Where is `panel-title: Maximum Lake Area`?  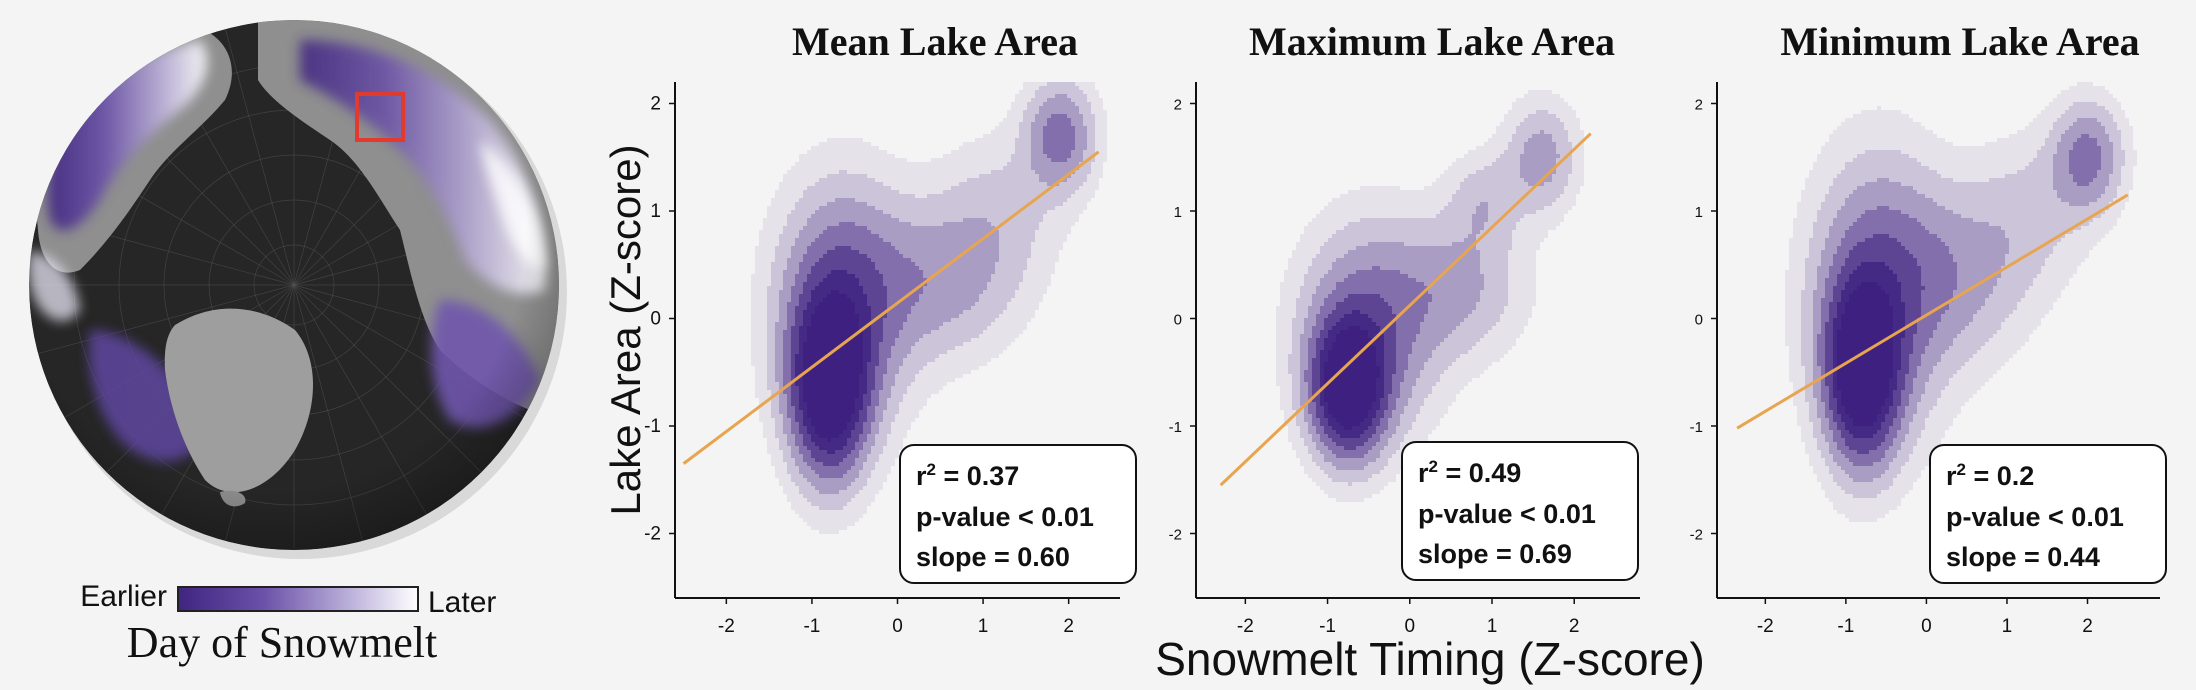 panel-title: Maximum Lake Area is located at coordinates (1432, 41).